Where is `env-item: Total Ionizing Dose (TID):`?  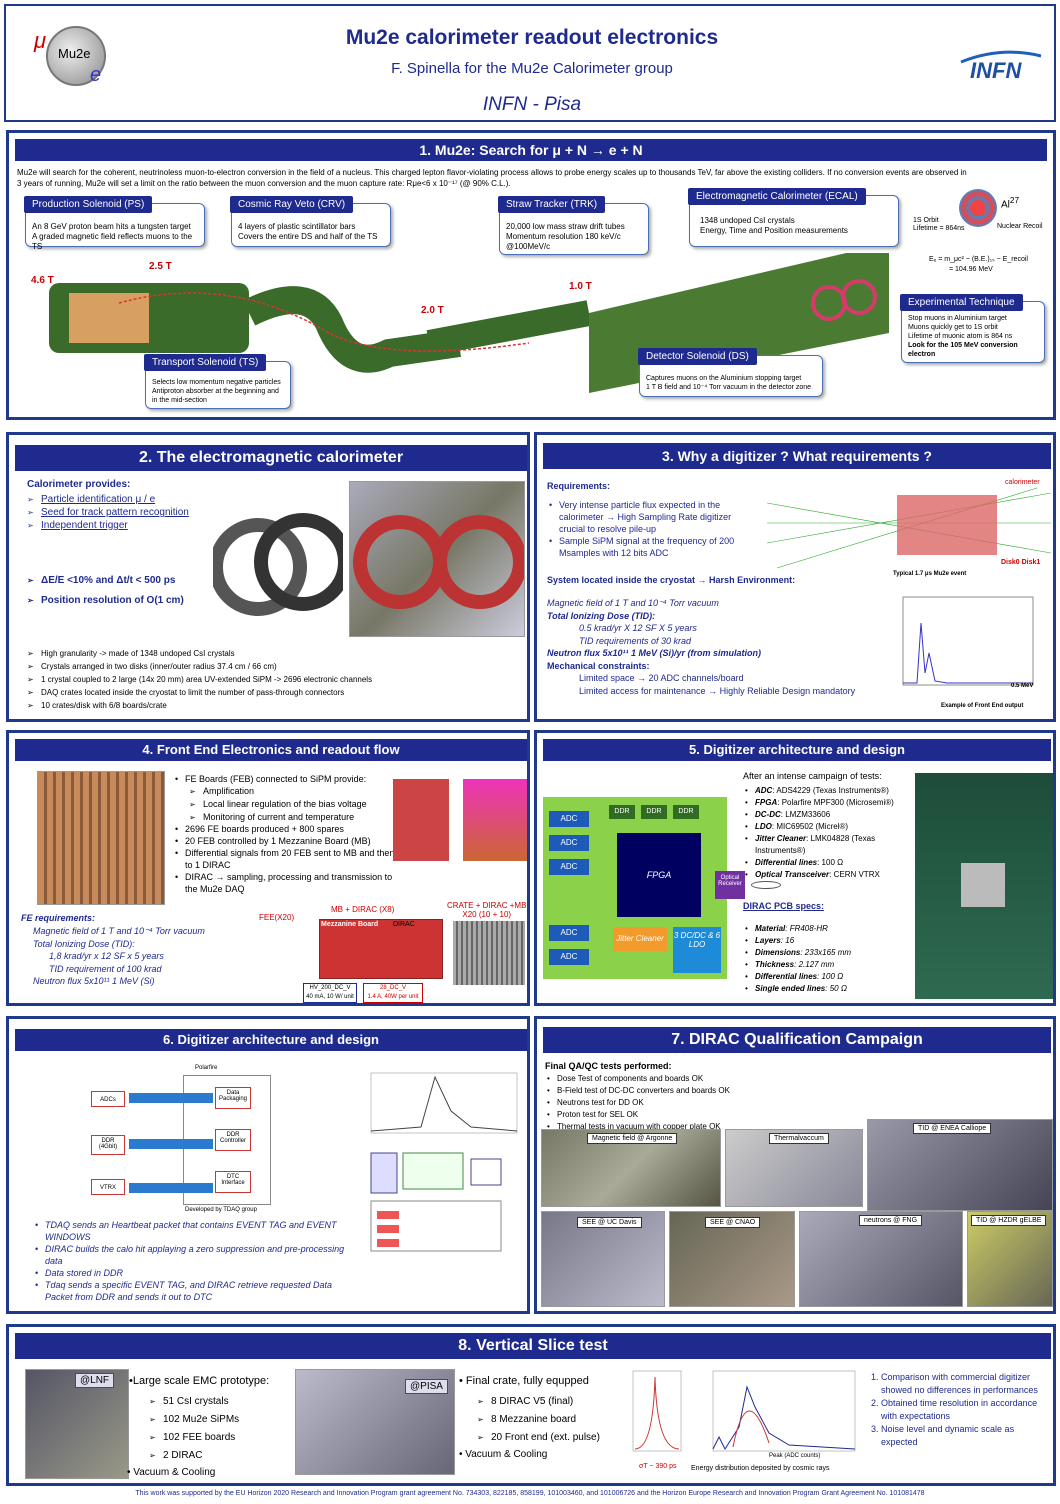 env-item: Total Ionizing Dose (TID): is located at coordinates (601, 615).